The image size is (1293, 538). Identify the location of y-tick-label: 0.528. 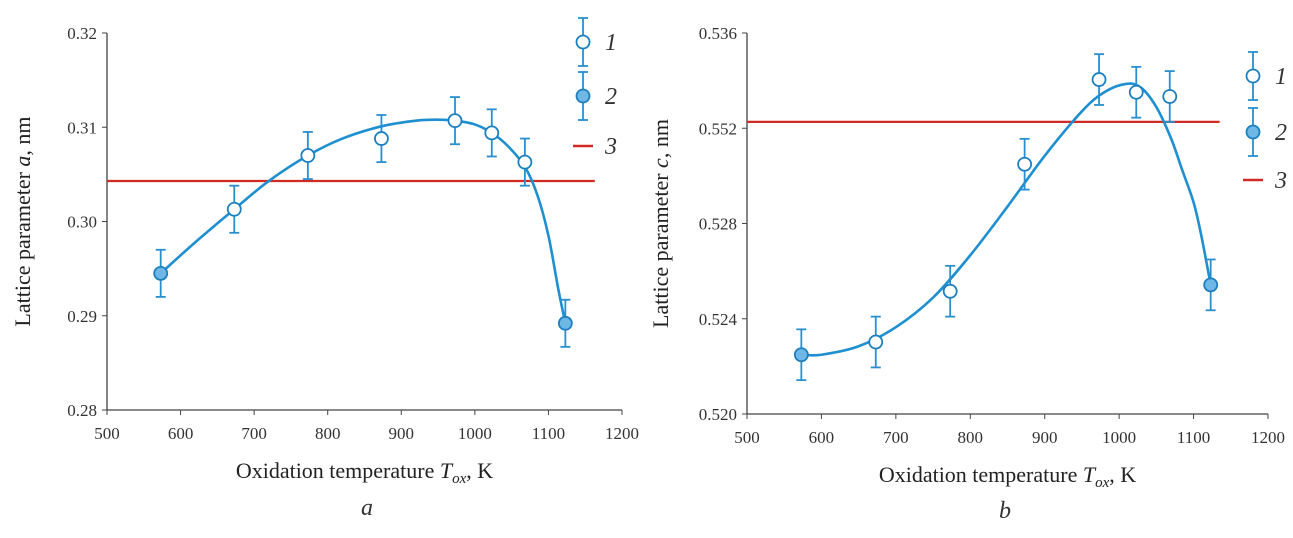
(718, 224).